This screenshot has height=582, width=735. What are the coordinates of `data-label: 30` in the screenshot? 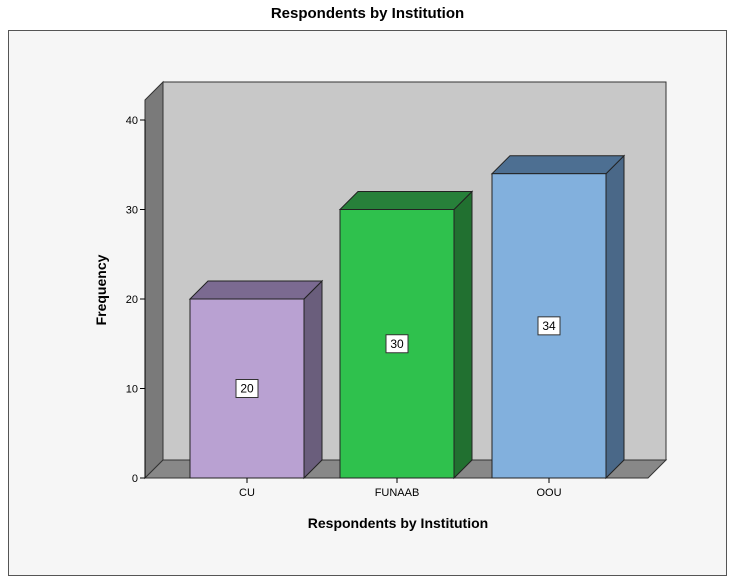 It's located at (397, 344).